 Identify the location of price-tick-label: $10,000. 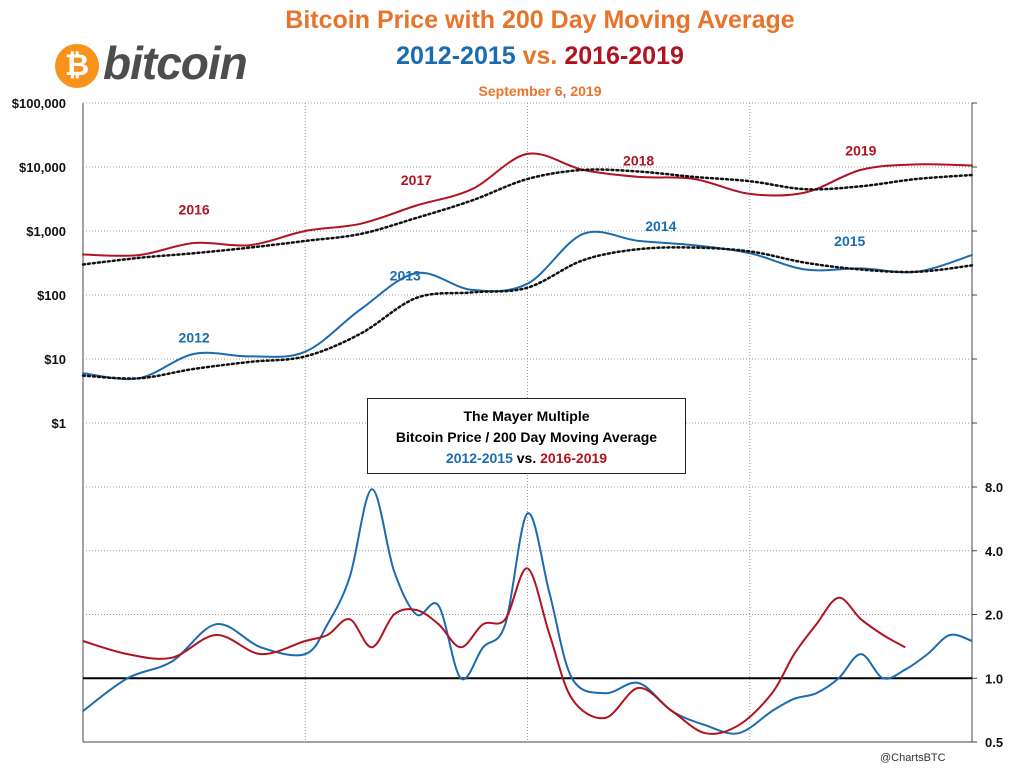
(42, 167).